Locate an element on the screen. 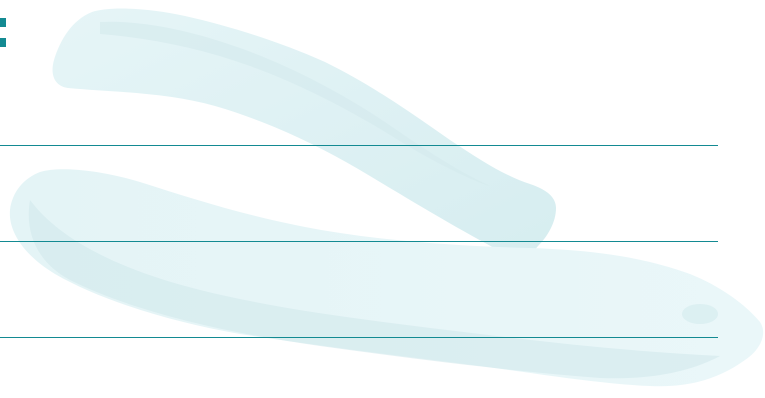 This screenshot has height=398, width=765. corner-bracket-icon is located at coordinates (3, 33).